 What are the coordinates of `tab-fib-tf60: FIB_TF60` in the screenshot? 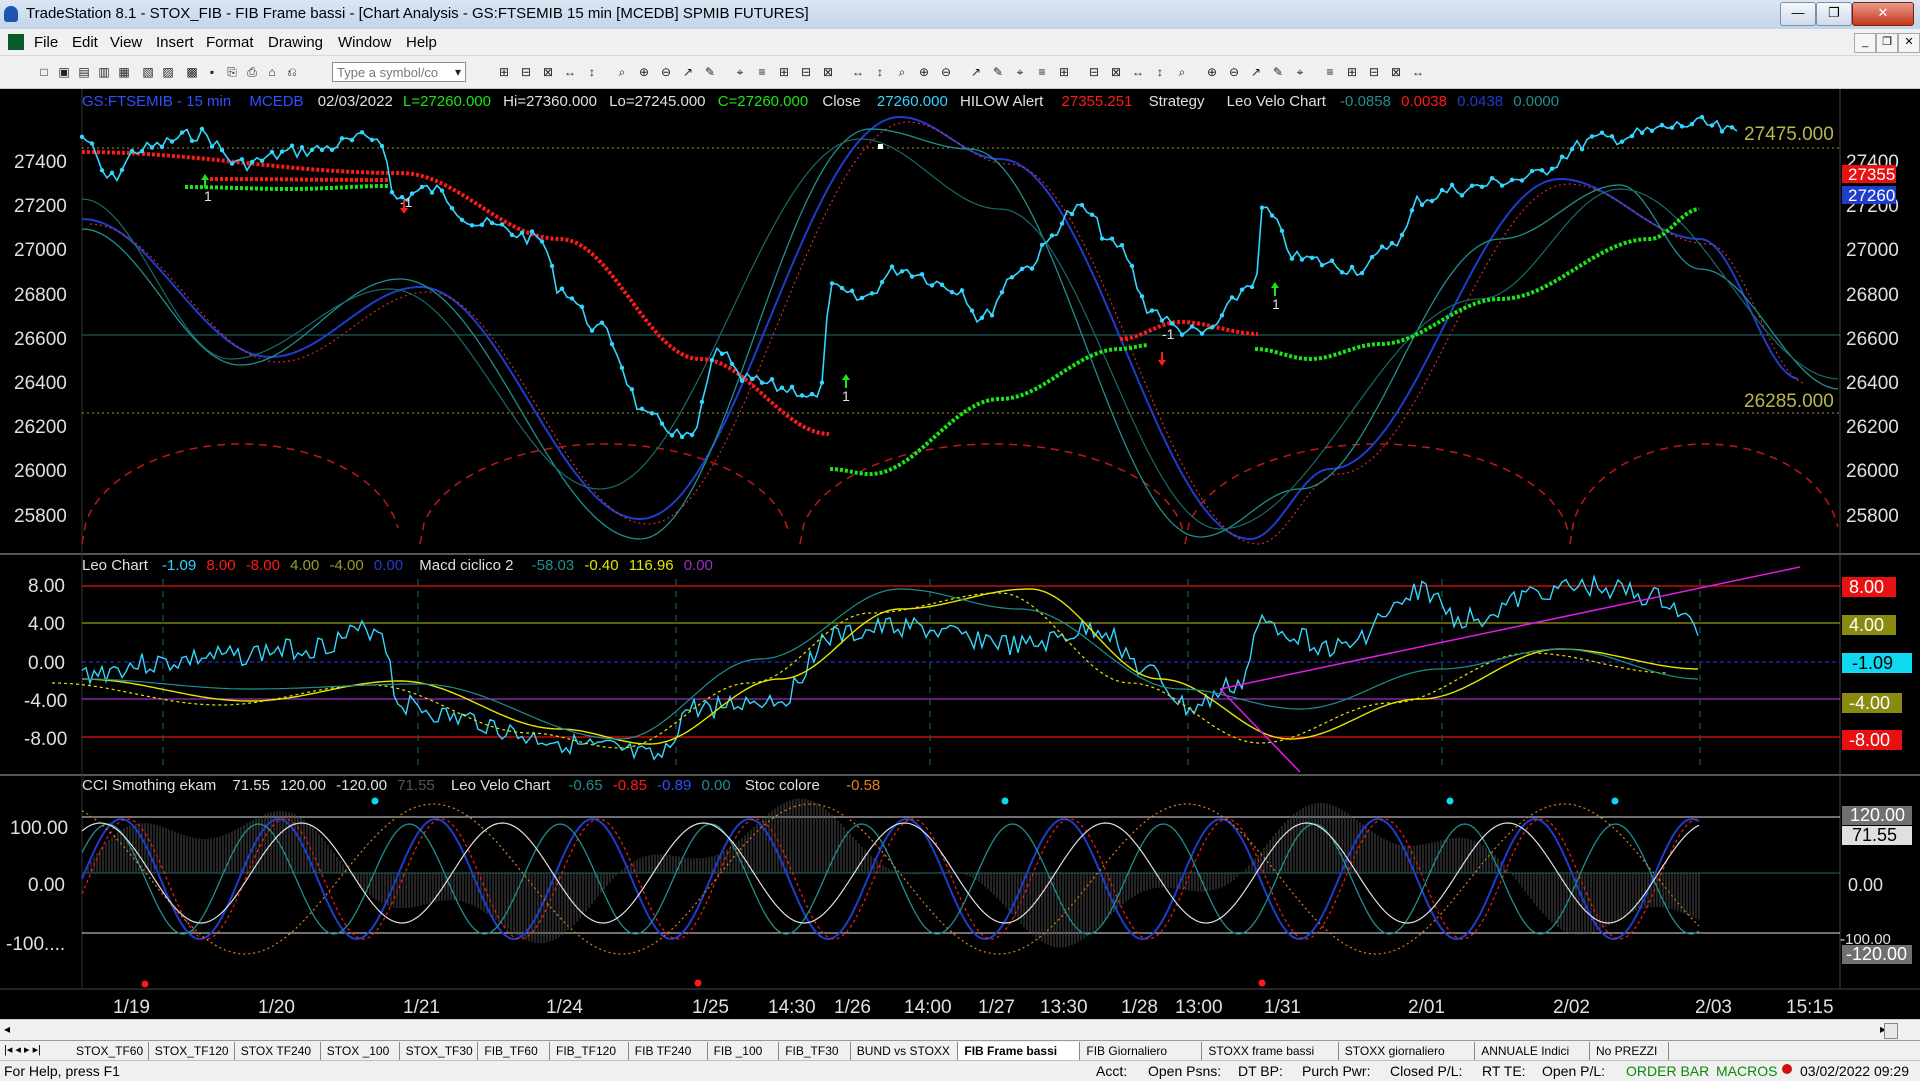 It's located at (514, 1051).